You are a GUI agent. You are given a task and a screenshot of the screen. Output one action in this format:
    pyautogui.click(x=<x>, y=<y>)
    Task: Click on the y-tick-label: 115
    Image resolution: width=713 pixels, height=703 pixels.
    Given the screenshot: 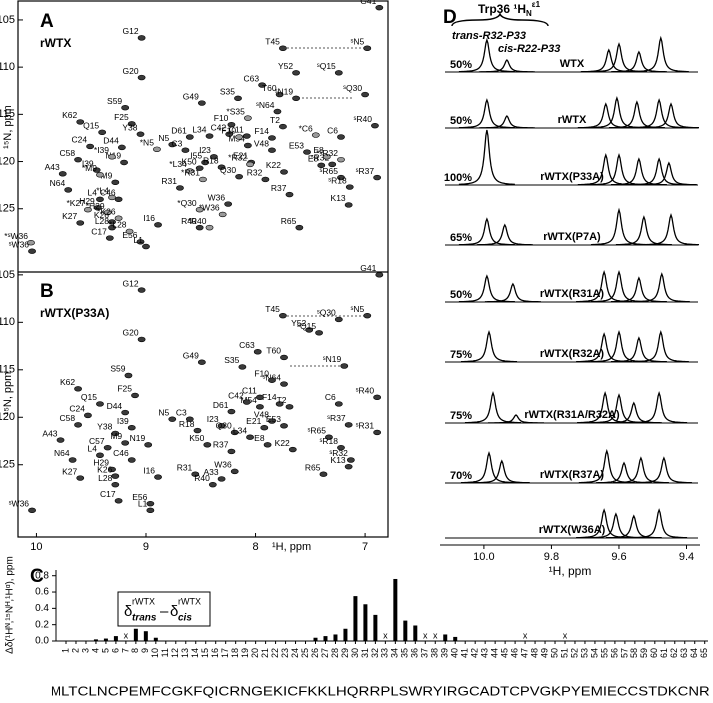 What is the action you would take?
    pyautogui.click(x=7, y=114)
    